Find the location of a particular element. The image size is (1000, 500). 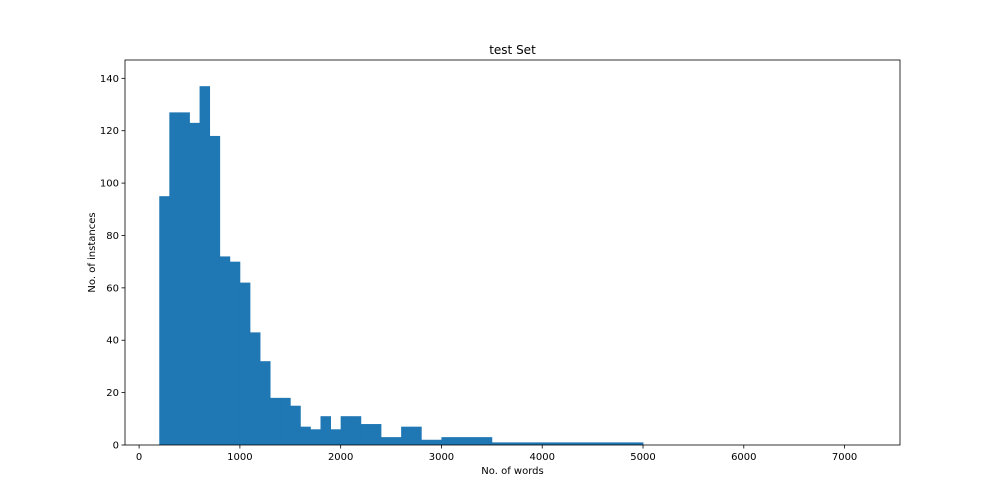

y-tick-label-4: 80 is located at coordinates (112, 236).